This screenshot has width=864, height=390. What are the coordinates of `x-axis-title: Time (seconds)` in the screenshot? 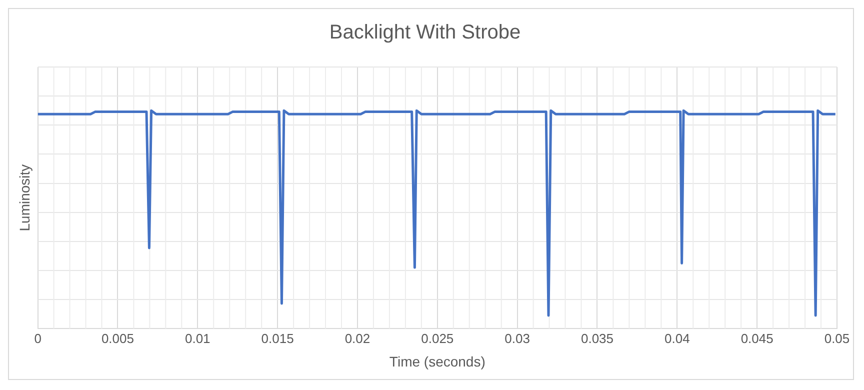 It's located at (437, 361).